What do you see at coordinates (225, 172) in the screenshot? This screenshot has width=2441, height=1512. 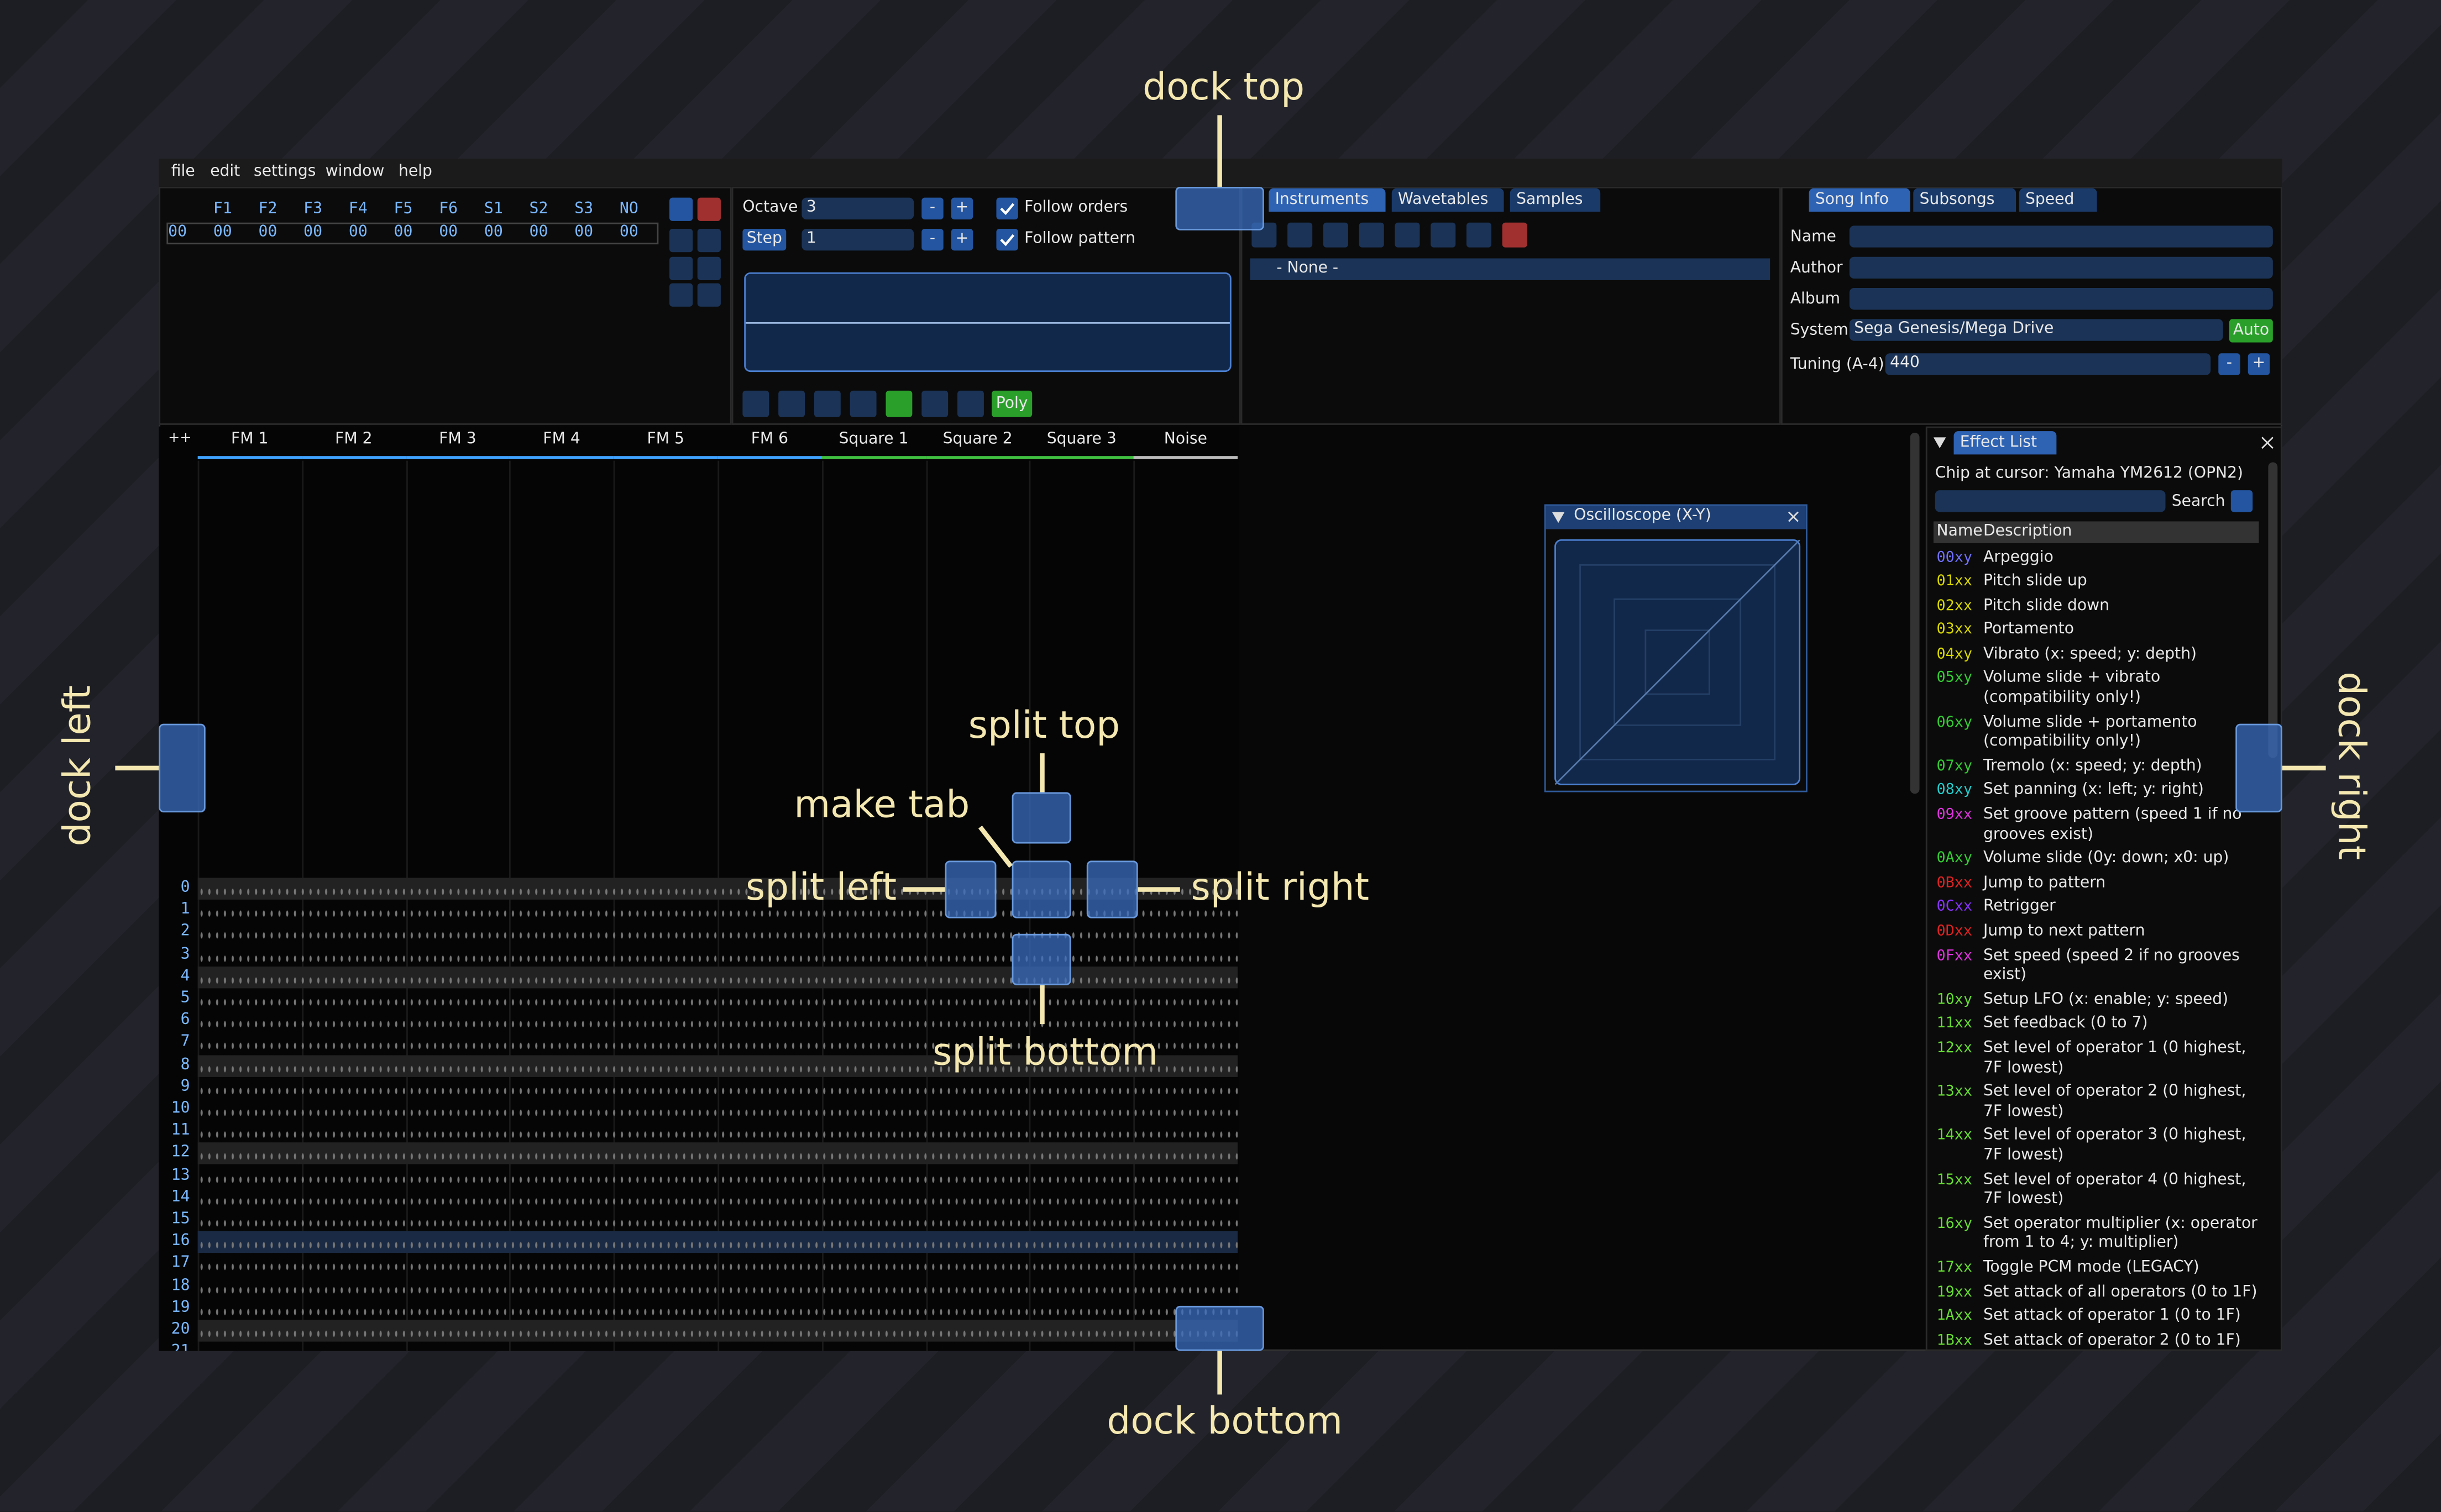 I see `menu-item: edit` at bounding box center [225, 172].